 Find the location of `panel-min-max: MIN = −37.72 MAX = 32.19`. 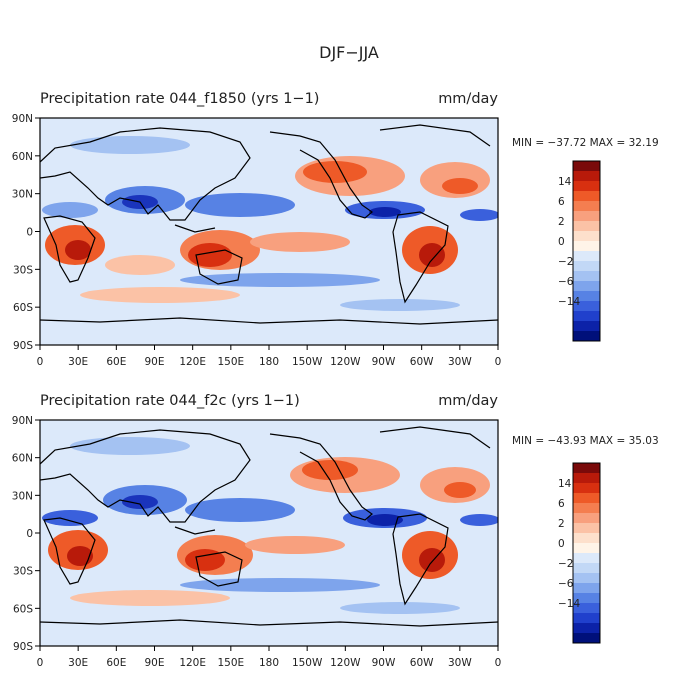

panel-min-max: MIN = −37.72 MAX = 32.19 is located at coordinates (585, 143).